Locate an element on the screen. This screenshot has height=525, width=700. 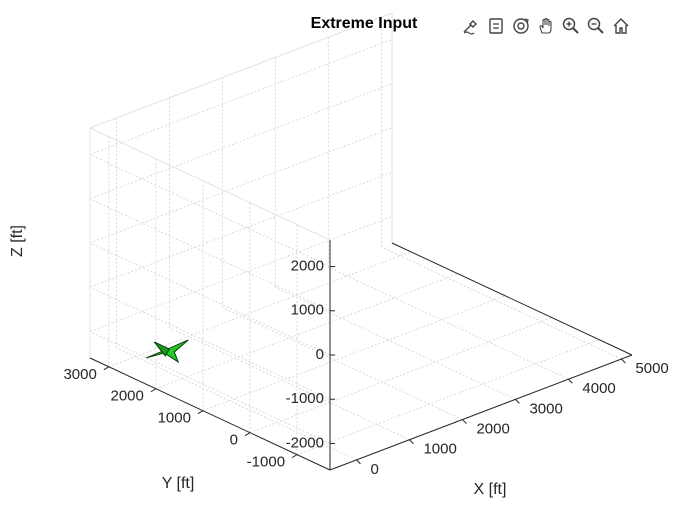
axes-toolbar is located at coordinates (546, 26).